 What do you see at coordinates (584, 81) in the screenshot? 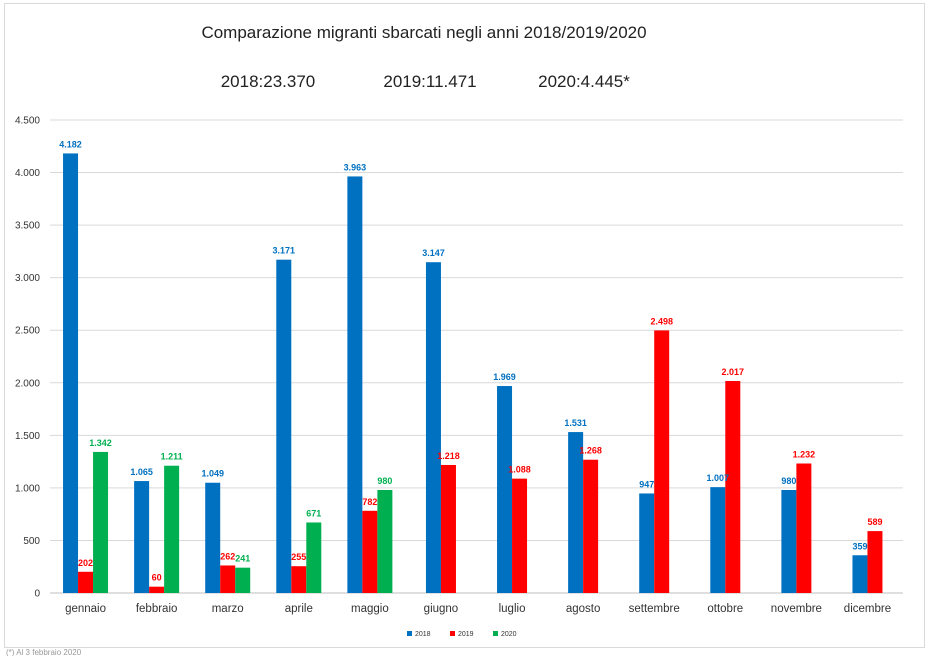
I see `total-2020: 2020:4.445*` at bounding box center [584, 81].